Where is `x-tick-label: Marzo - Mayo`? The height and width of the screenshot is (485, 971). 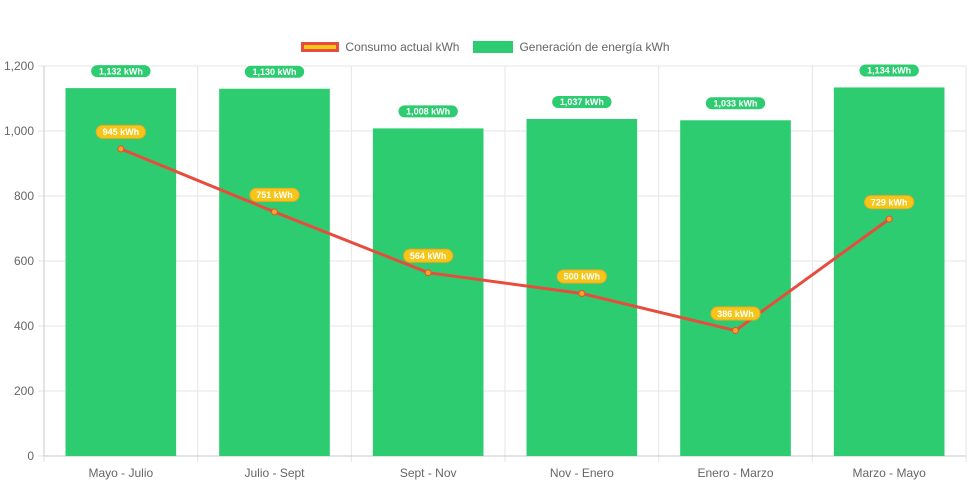
x-tick-label: Marzo - Mayo is located at coordinates (889, 473).